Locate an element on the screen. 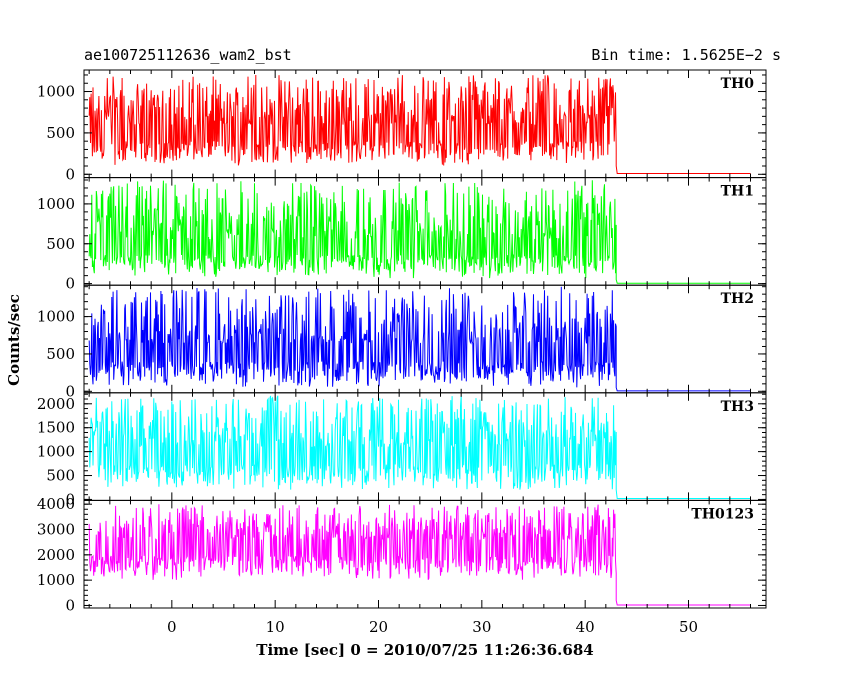 This screenshot has height=680, width=850. panel-th0: 0 500 1000 TH0 is located at coordinates (402, 126).